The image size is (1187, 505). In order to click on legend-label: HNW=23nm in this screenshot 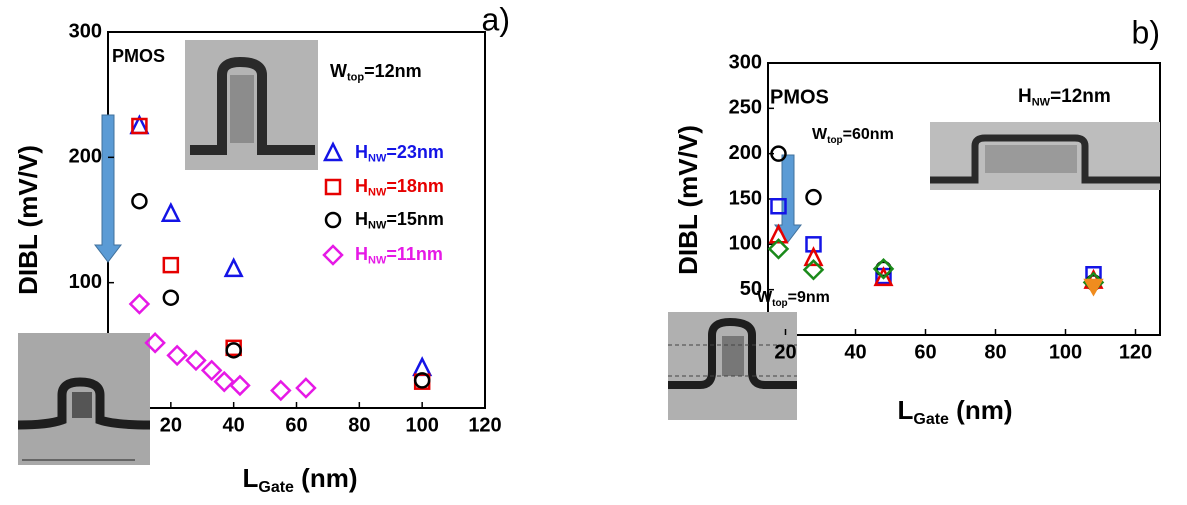, I will do `click(399, 153)`.